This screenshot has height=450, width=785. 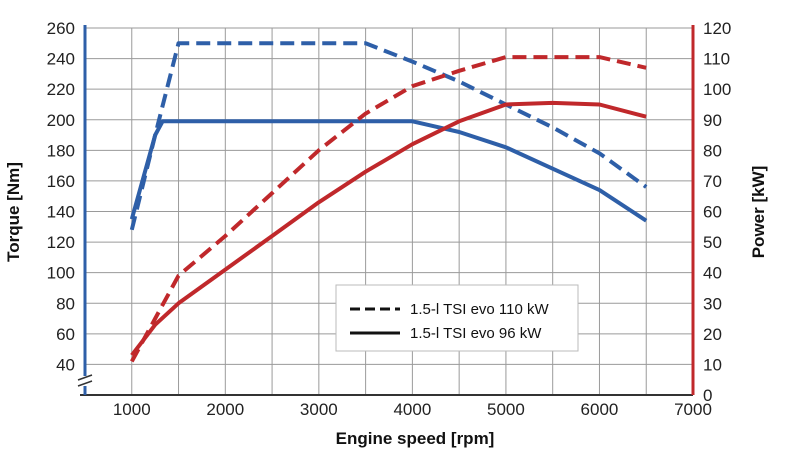 What do you see at coordinates (412, 409) in the screenshot?
I see `x-tick-label: 4000` at bounding box center [412, 409].